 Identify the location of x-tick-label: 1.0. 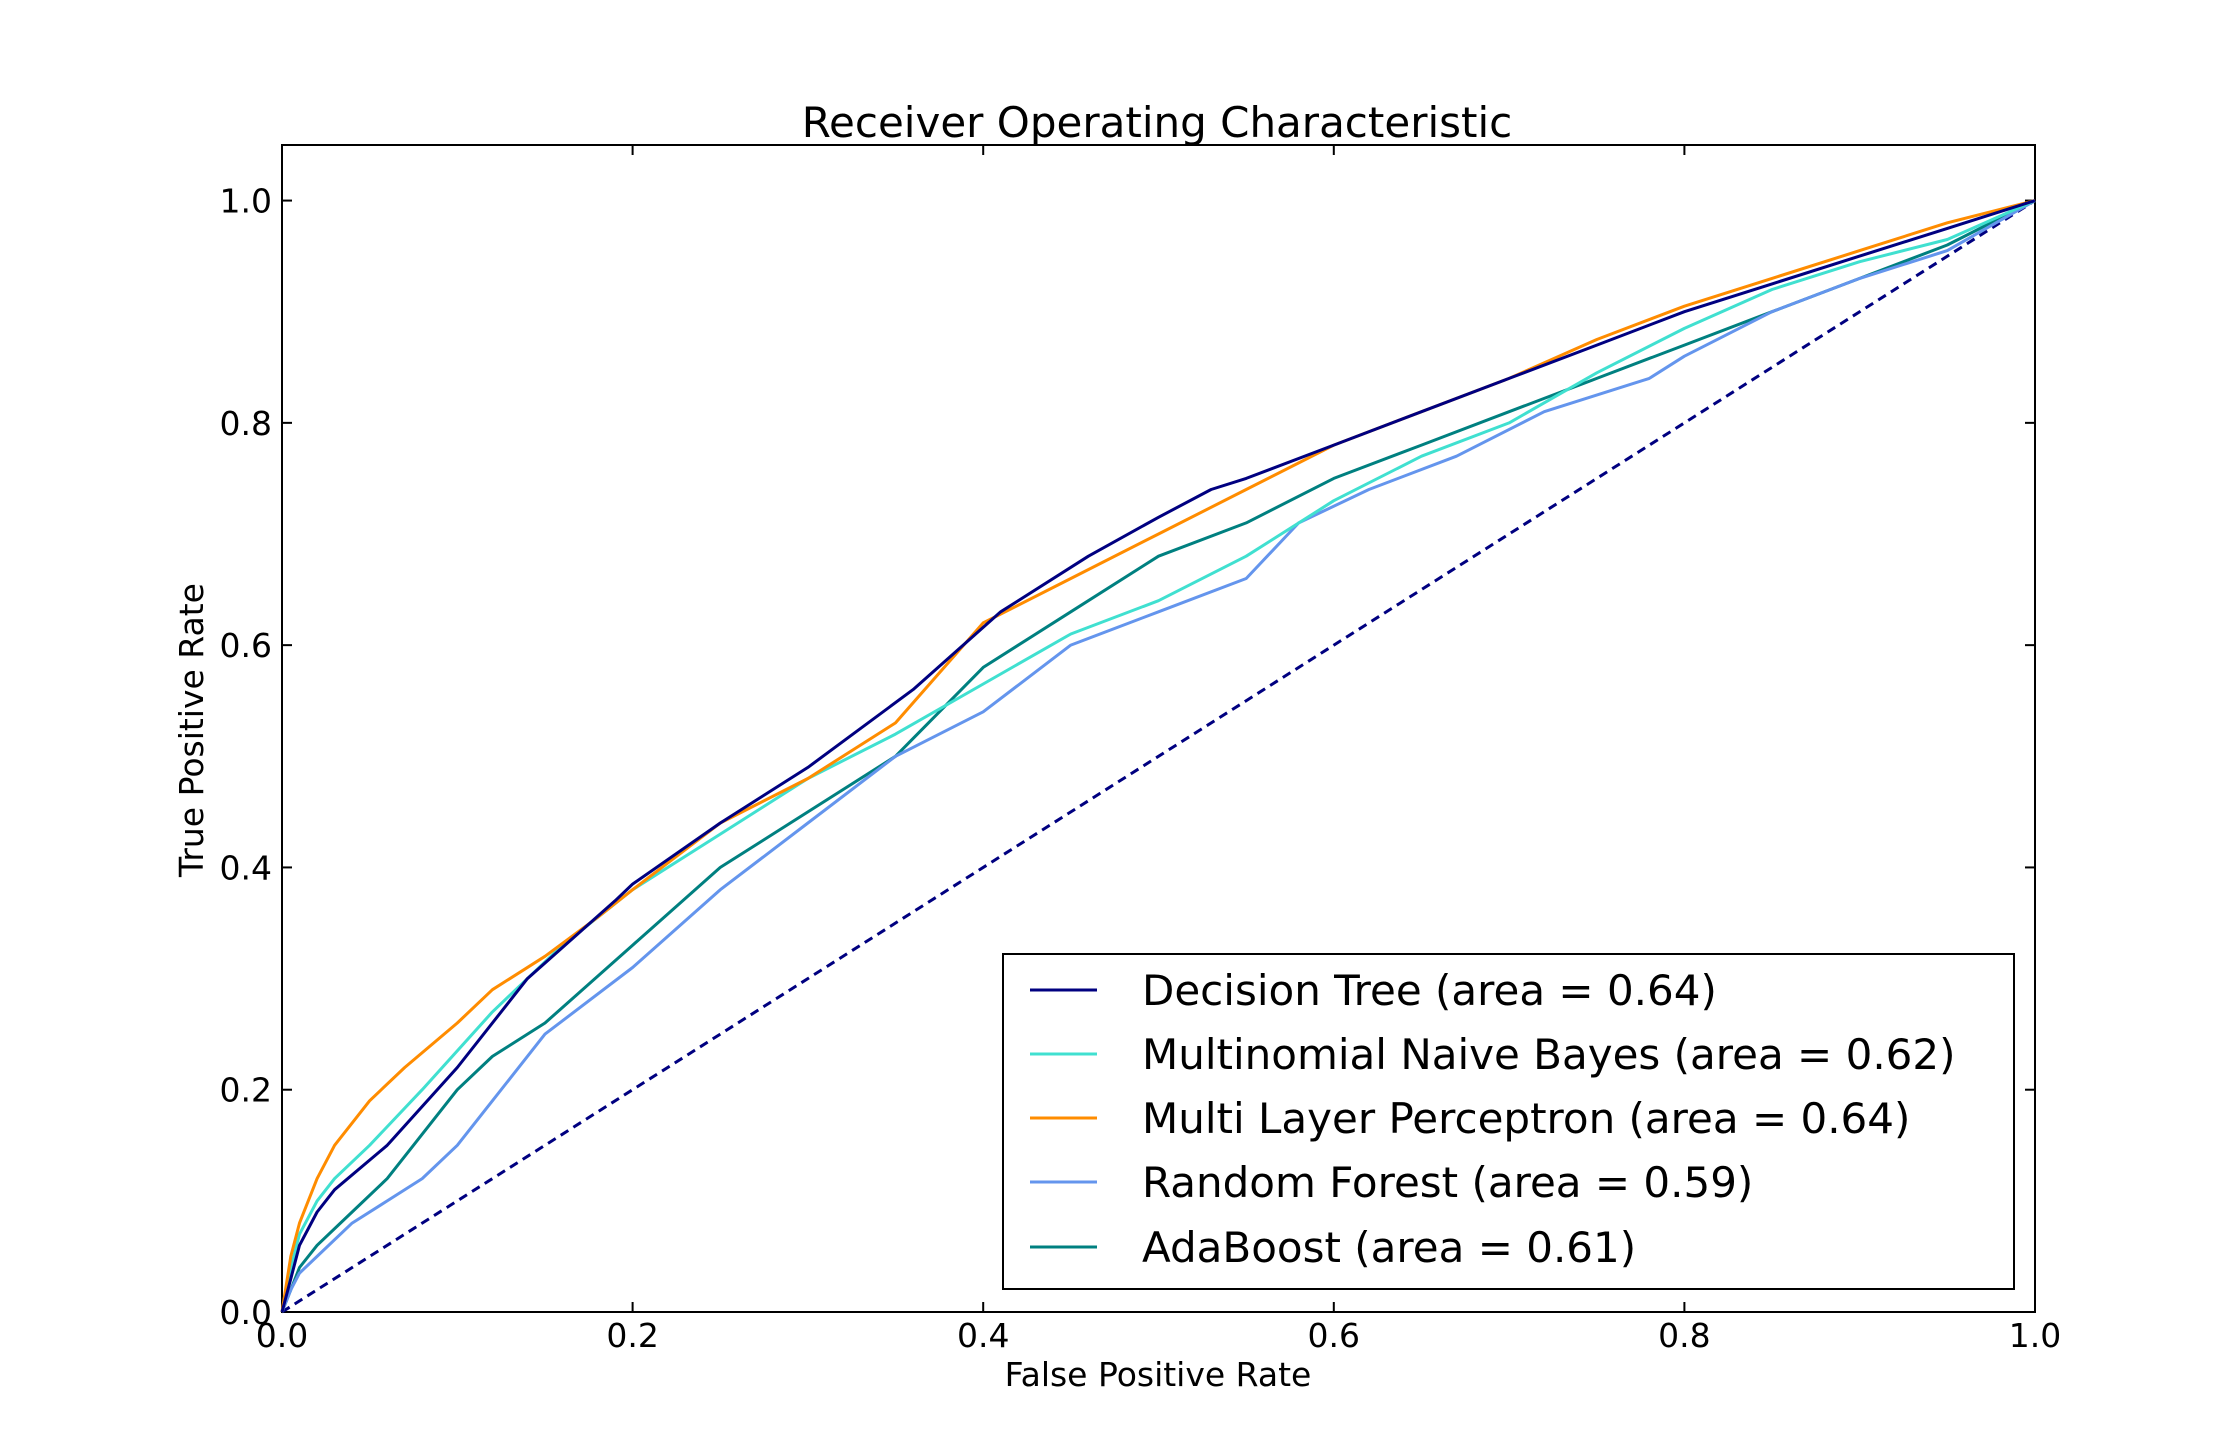
(2035, 1335).